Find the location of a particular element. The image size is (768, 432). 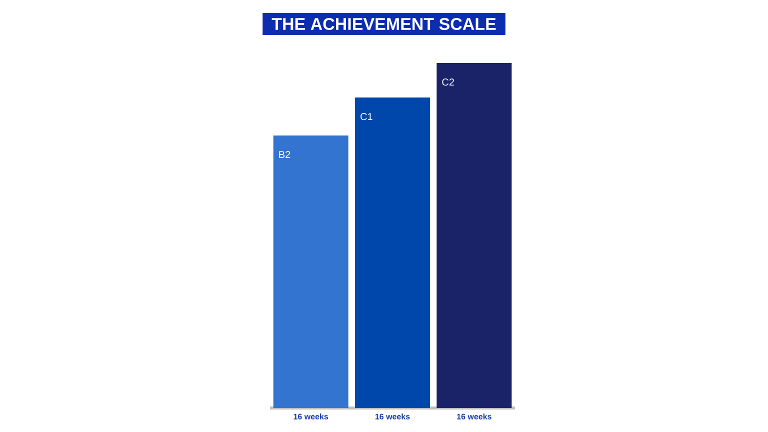

chart-title: THE ACHIEVEMENT SCALE is located at coordinates (384, 24).